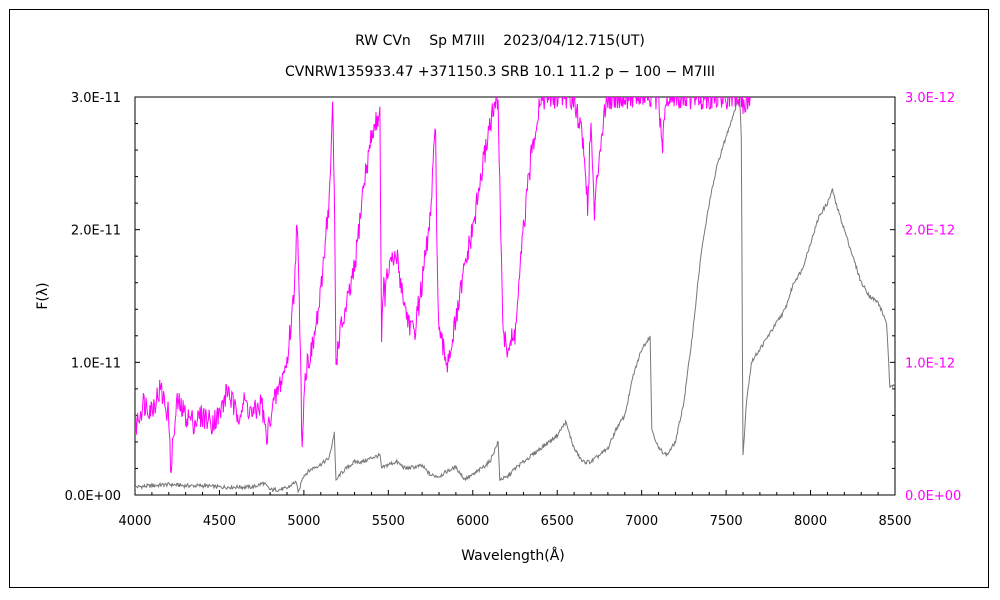  I want to click on x-tick-label: 6000, so click(472, 521).